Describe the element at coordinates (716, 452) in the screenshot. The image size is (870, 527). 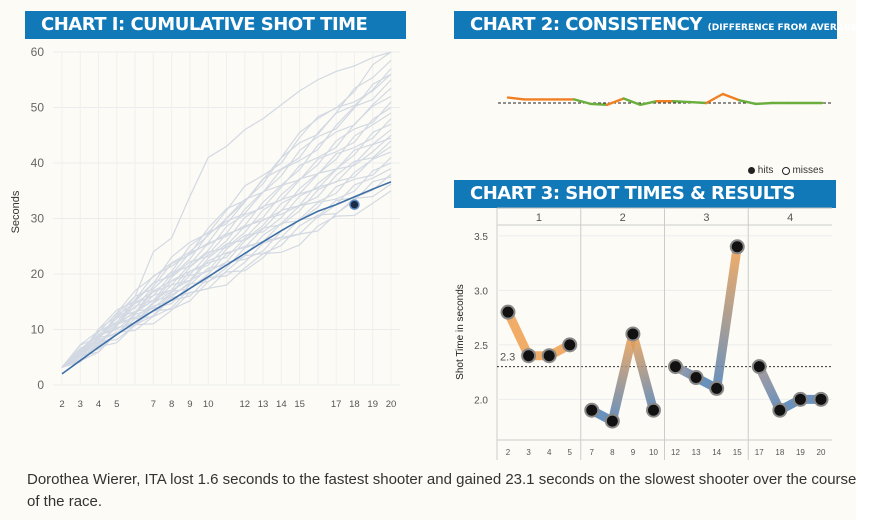
I see `shot-number-label: 14` at that location.